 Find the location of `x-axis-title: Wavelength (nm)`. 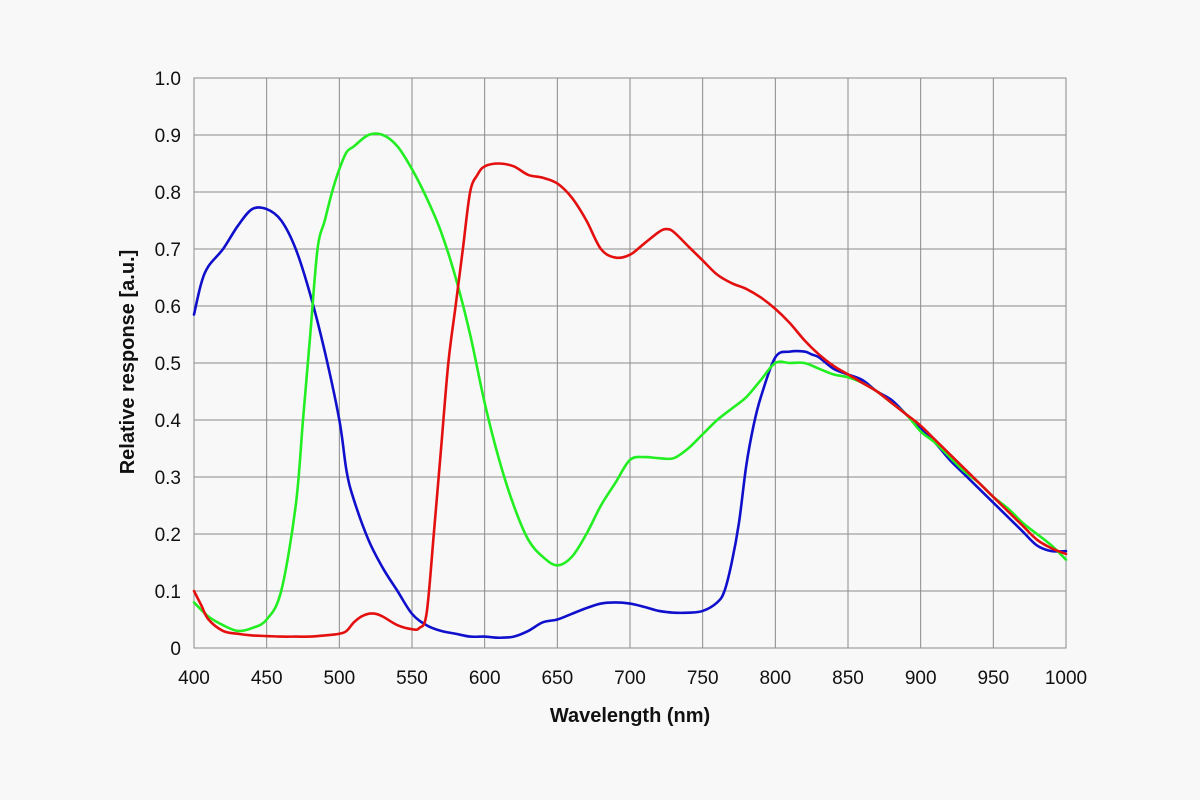

x-axis-title: Wavelength (nm) is located at coordinates (630, 716).